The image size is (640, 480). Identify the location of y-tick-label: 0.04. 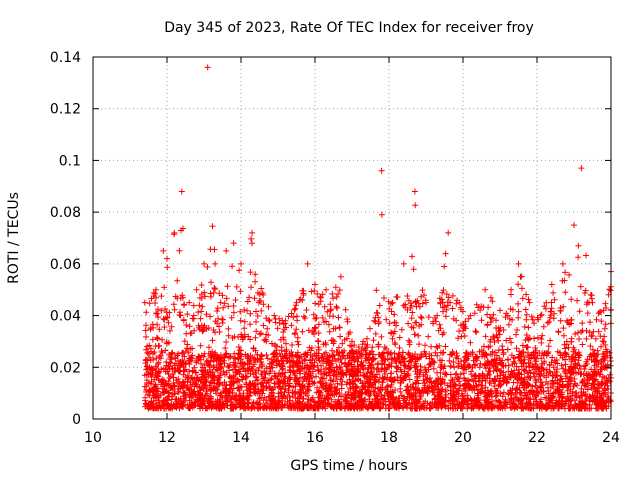
(65, 317).